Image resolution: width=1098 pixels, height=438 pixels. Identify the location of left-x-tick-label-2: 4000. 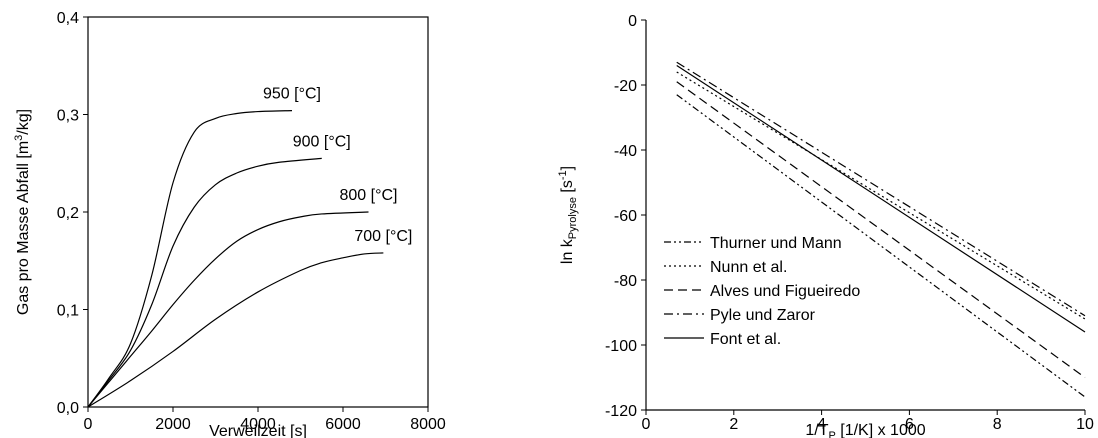
(258, 424).